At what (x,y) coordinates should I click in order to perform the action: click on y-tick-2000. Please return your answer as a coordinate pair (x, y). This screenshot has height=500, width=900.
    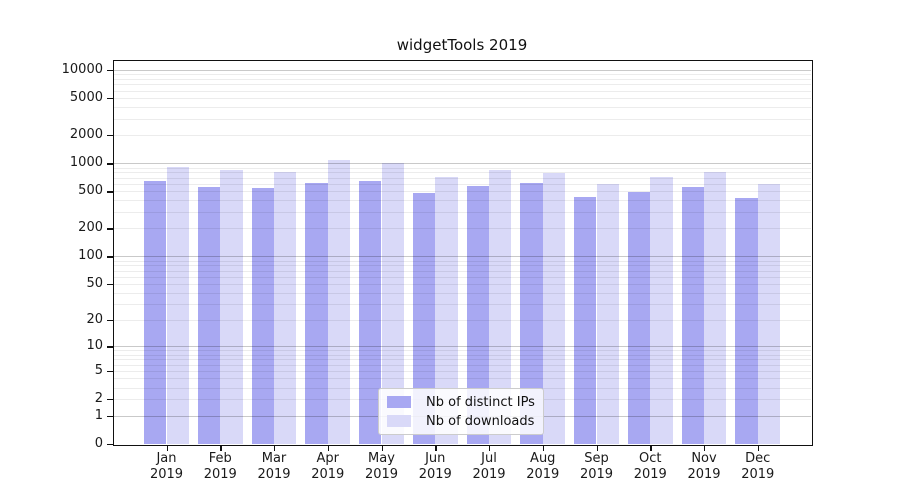
    Looking at the image, I should click on (110, 136).